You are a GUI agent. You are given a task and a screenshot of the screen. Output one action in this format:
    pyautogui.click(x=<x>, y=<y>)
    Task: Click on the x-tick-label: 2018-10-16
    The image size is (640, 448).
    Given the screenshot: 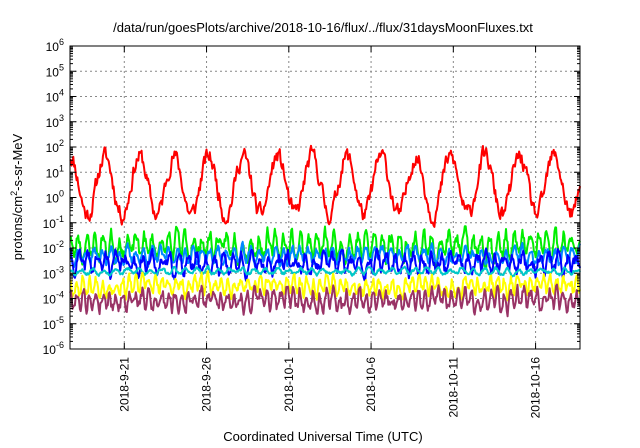 What is the action you would take?
    pyautogui.click(x=536, y=388)
    